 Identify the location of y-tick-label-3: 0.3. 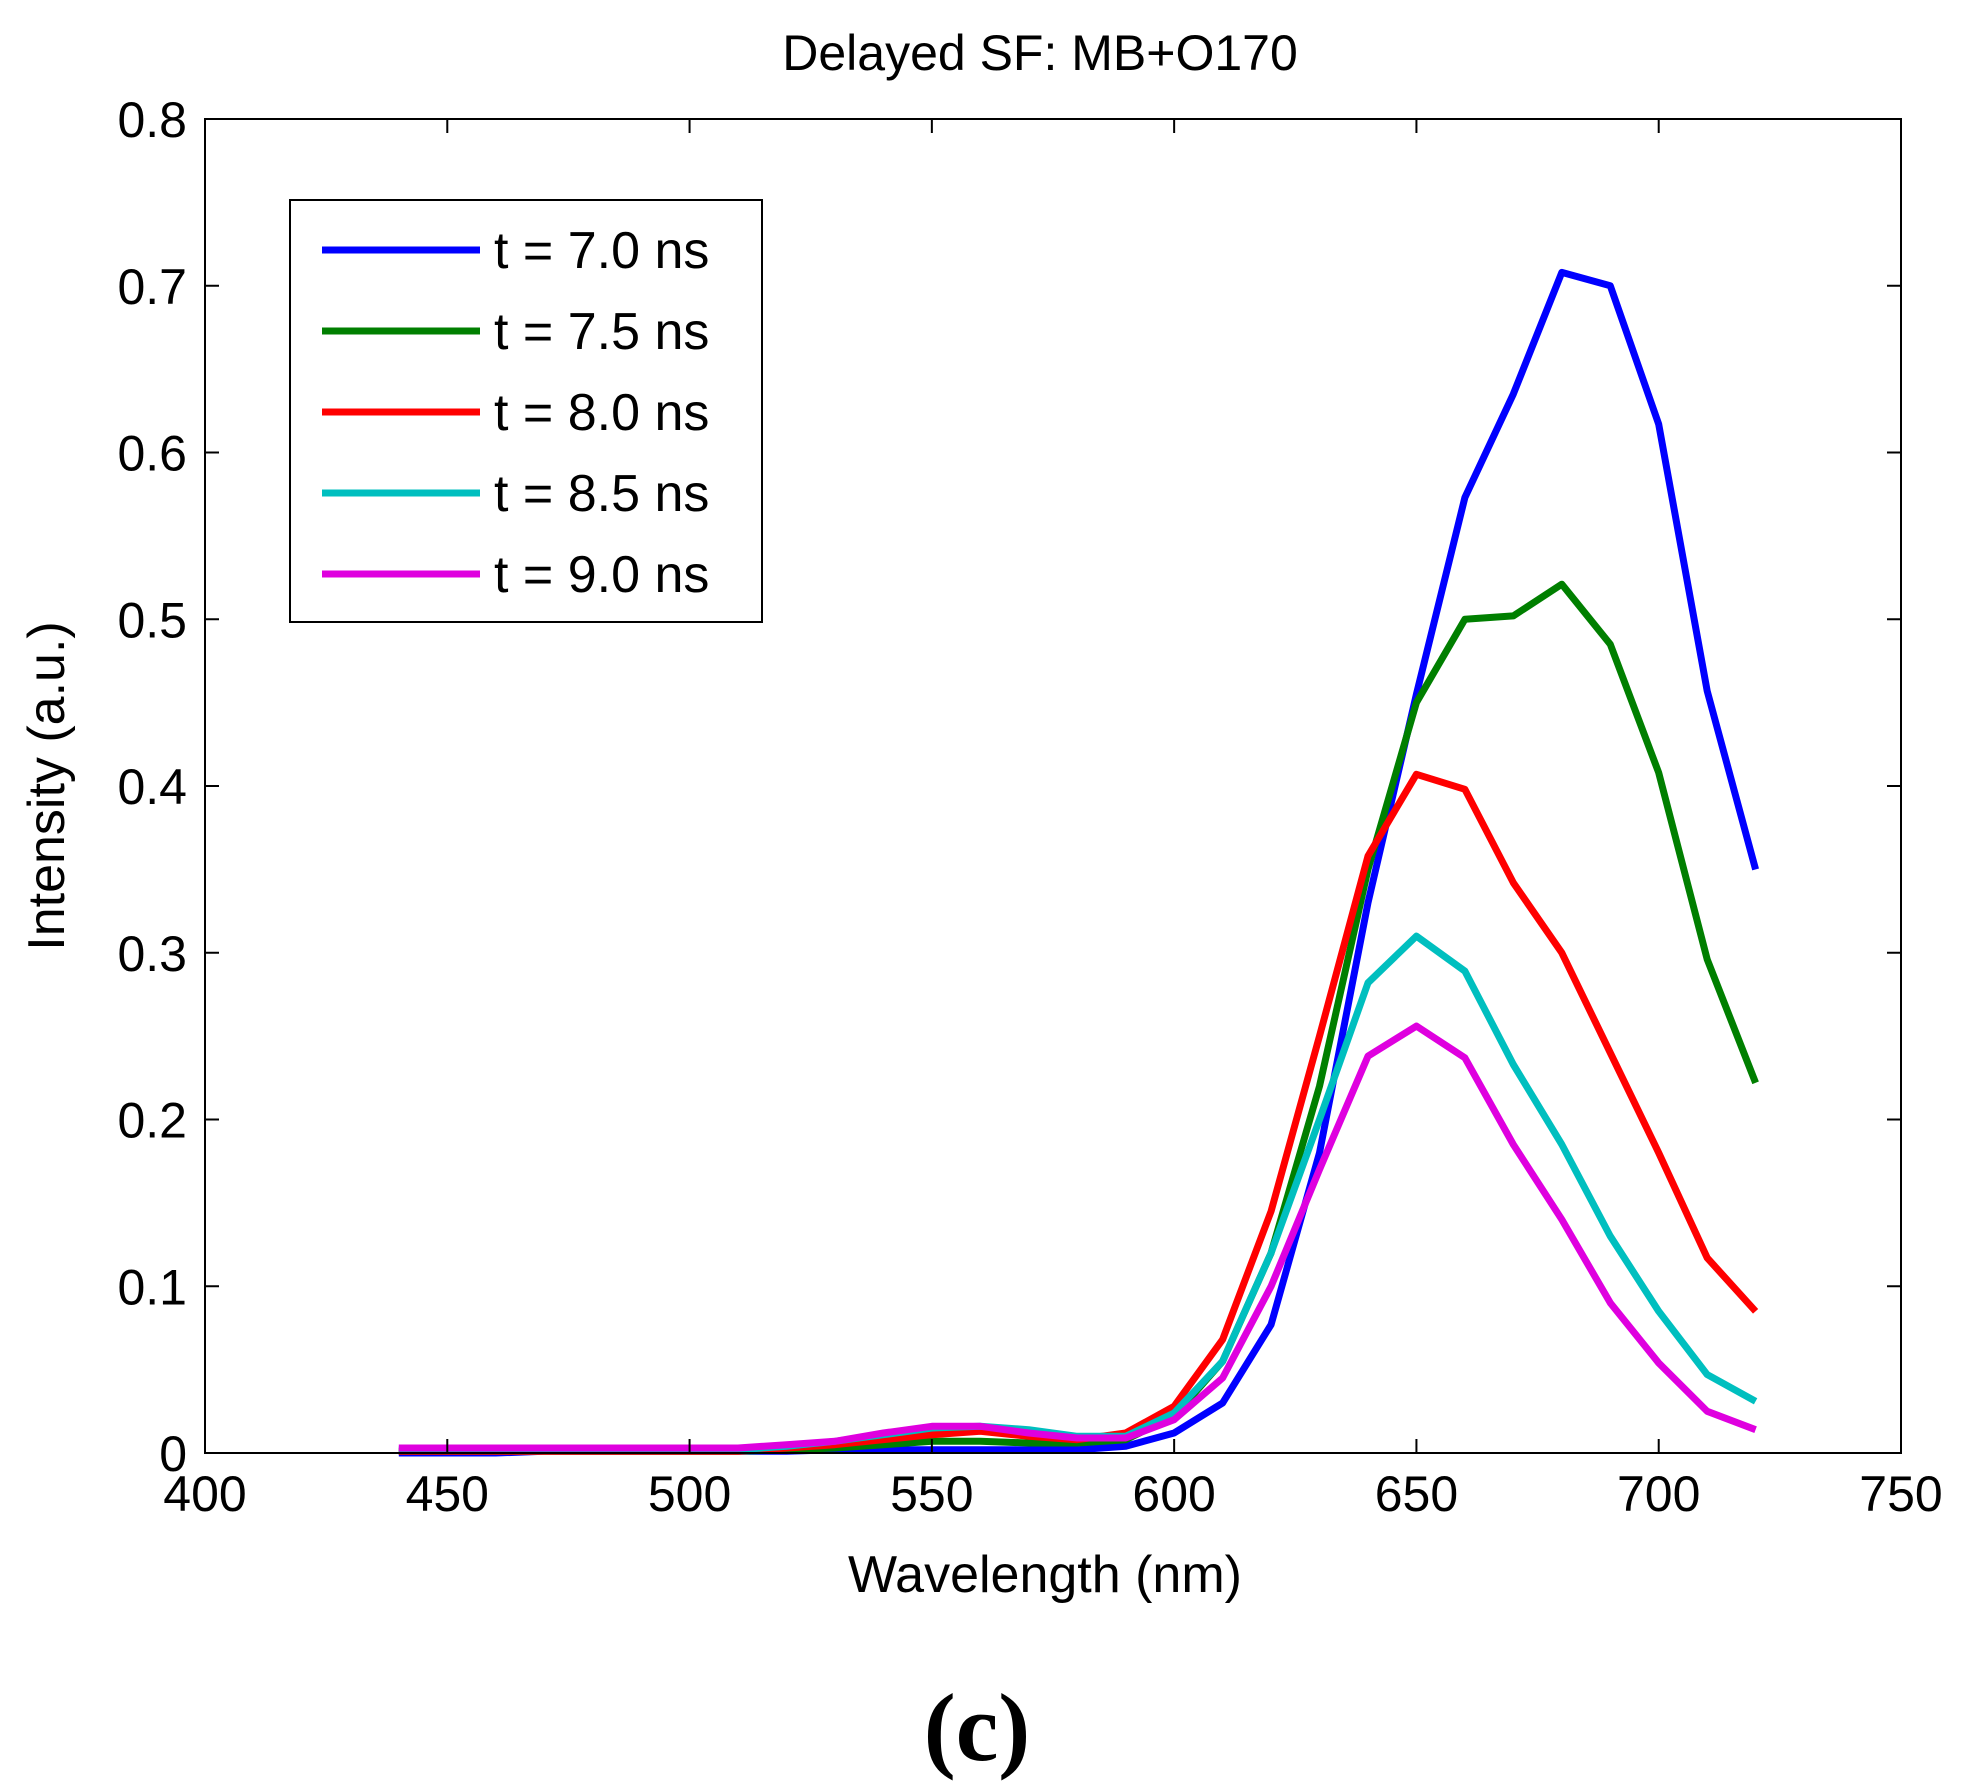
(152, 954).